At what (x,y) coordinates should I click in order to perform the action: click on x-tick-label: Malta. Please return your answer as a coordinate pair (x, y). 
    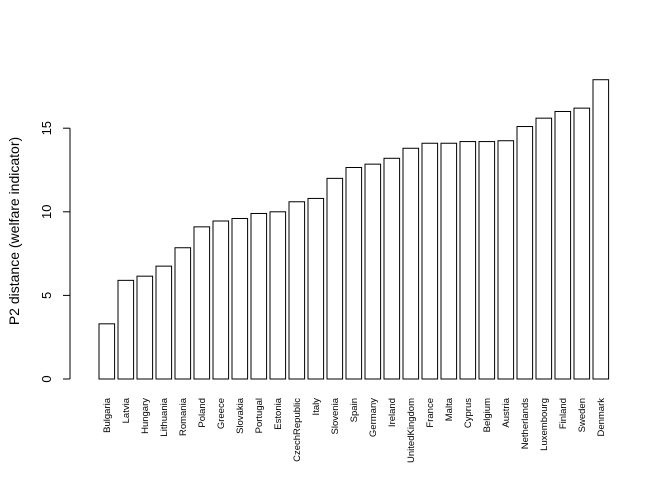
    Looking at the image, I should click on (449, 409).